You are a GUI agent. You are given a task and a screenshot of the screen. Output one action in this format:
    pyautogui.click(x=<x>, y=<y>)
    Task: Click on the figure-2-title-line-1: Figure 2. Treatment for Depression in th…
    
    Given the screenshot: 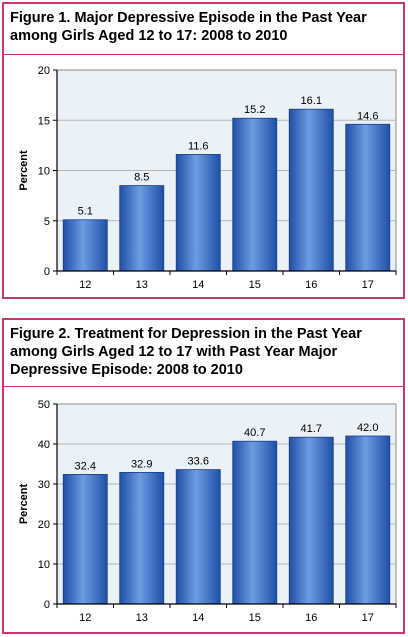 What is the action you would take?
    pyautogui.click(x=186, y=334)
    